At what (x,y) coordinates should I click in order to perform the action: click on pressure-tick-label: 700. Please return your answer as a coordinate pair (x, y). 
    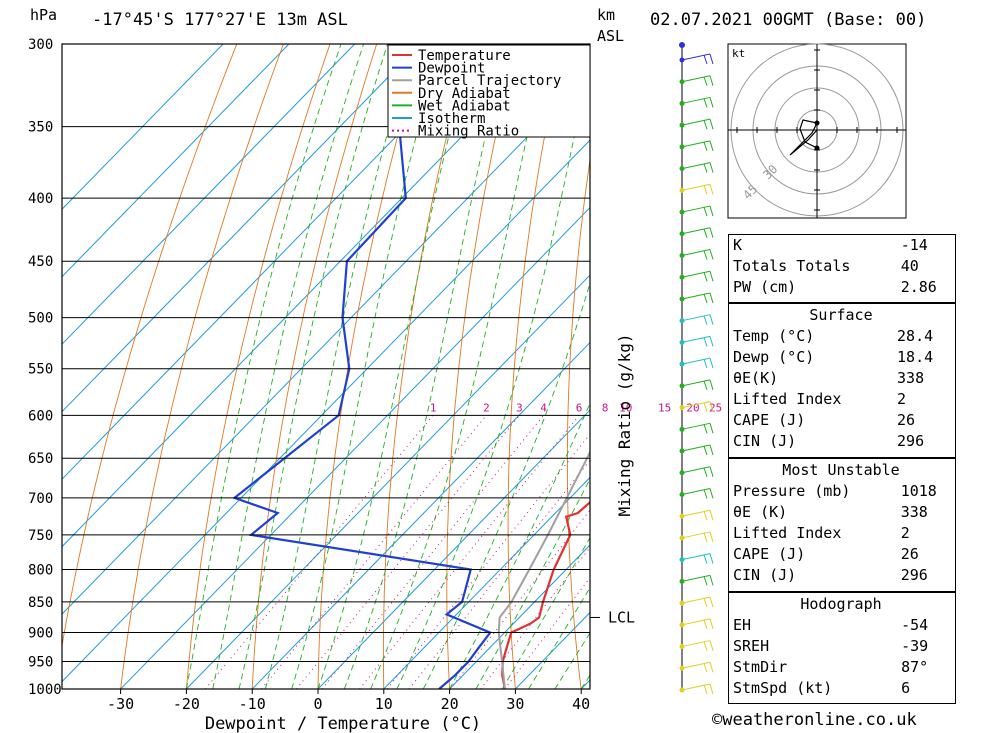
    Looking at the image, I should click on (40, 499).